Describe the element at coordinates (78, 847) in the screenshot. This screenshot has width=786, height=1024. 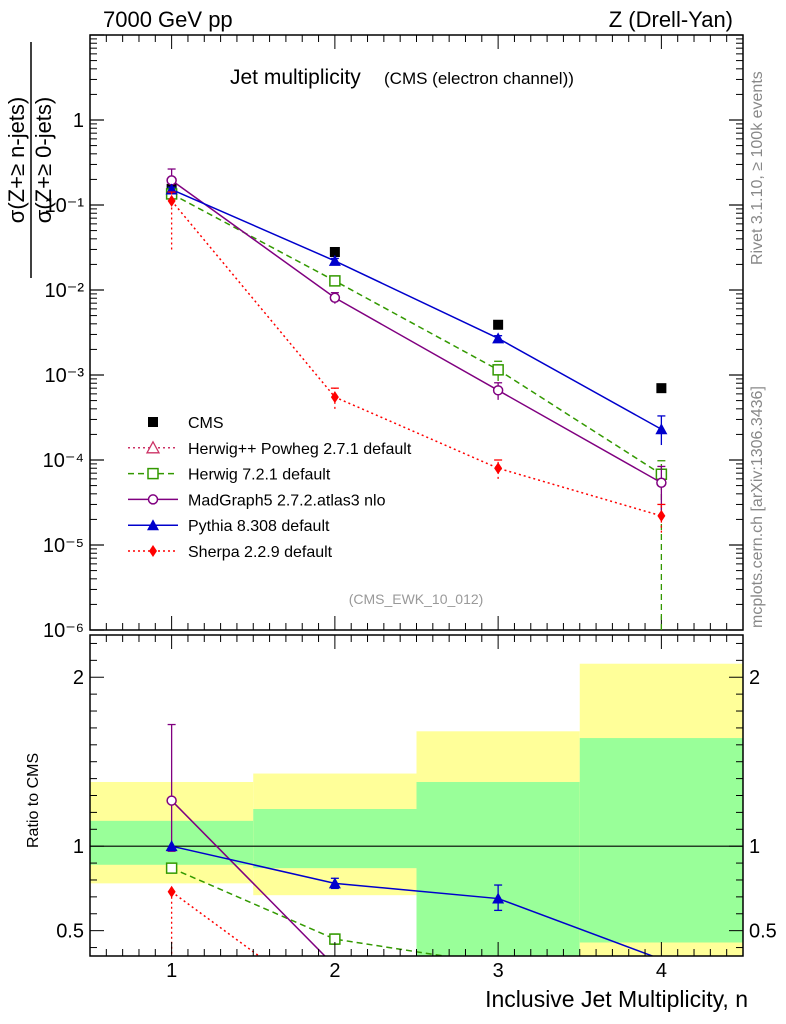
I see `ratio-ytick-label-left: 1` at that location.